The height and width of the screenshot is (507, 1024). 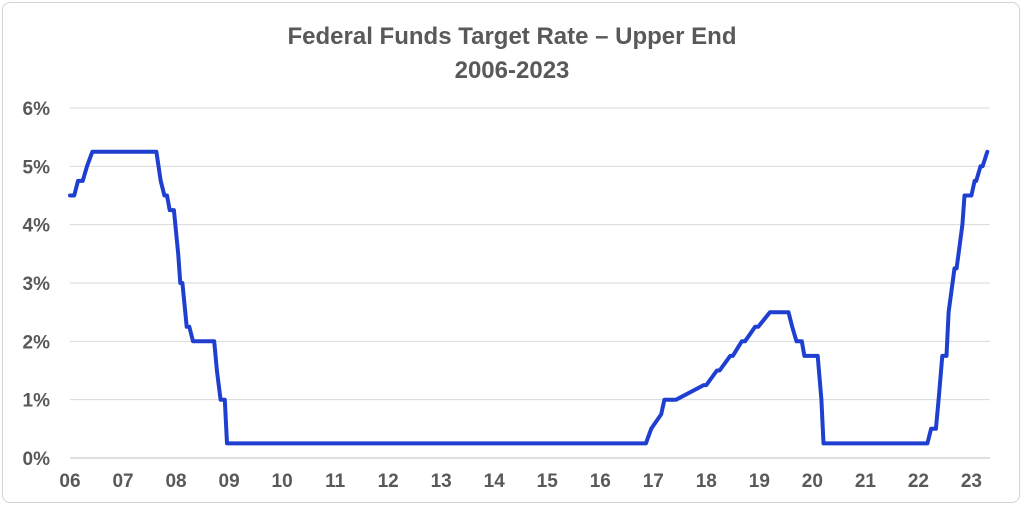 What do you see at coordinates (335, 481) in the screenshot?
I see `x-tick-label: 11` at bounding box center [335, 481].